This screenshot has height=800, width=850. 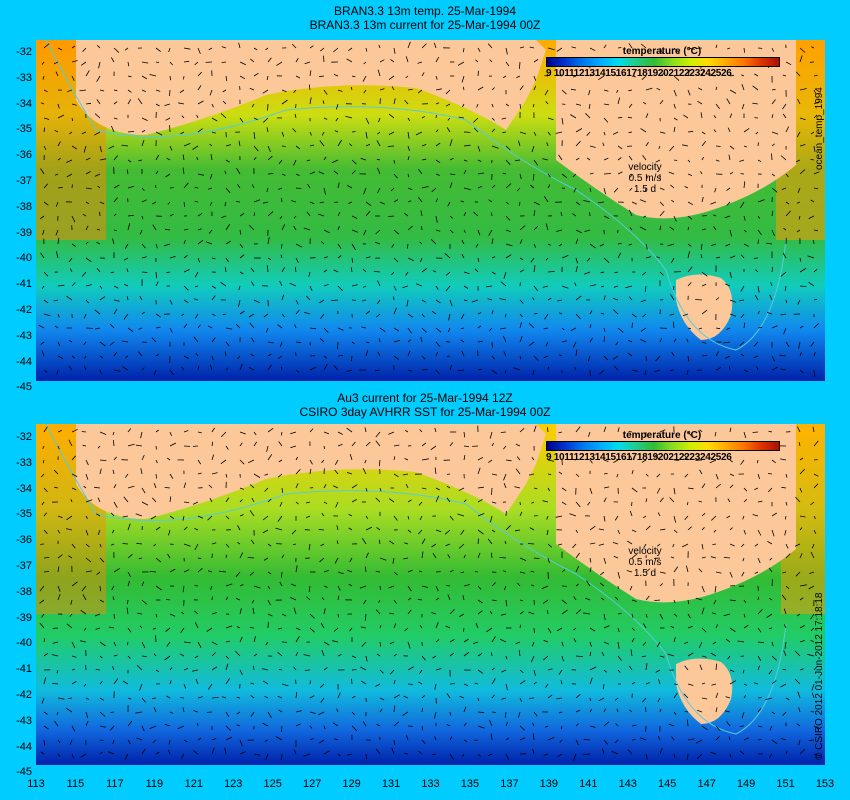 What do you see at coordinates (24, 772) in the screenshot?
I see `y-axis-label: -45` at bounding box center [24, 772].